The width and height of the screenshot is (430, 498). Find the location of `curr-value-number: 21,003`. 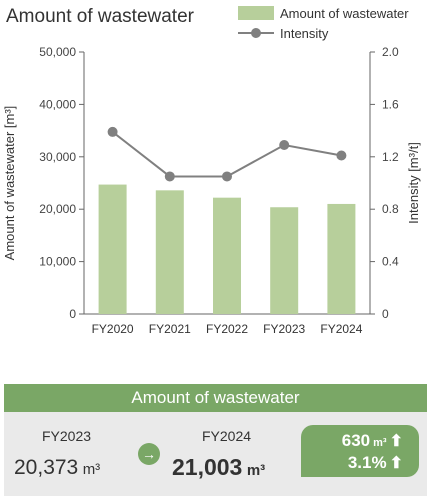

curr-value-number: 21,003 is located at coordinates (207, 467).